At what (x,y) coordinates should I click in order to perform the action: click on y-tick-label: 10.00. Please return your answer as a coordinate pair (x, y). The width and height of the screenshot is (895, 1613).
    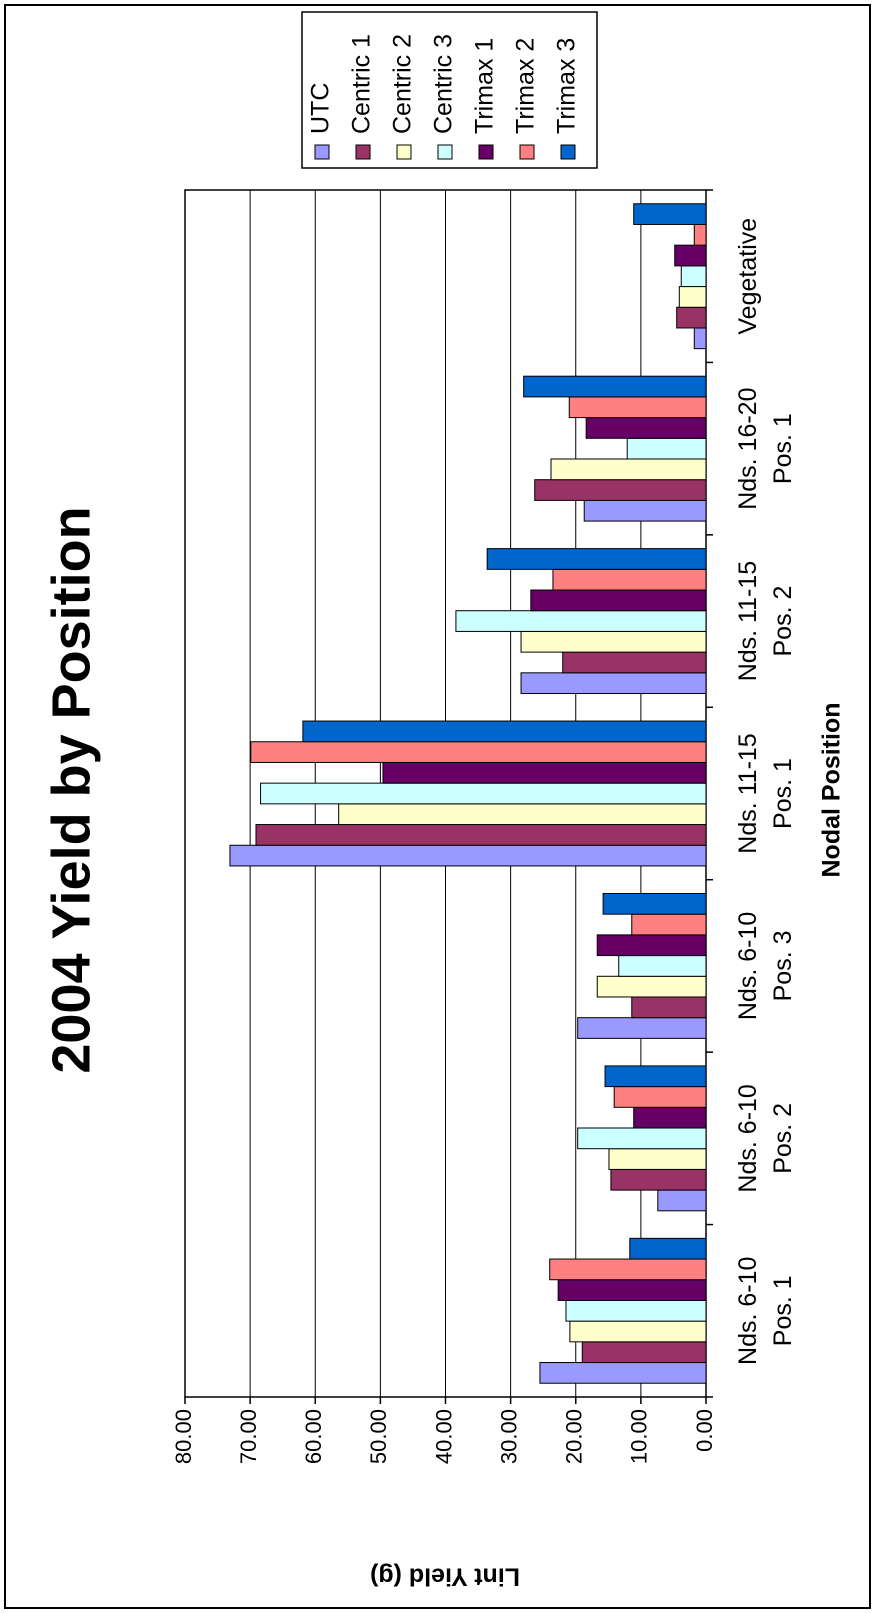
    Looking at the image, I should click on (639, 1436).